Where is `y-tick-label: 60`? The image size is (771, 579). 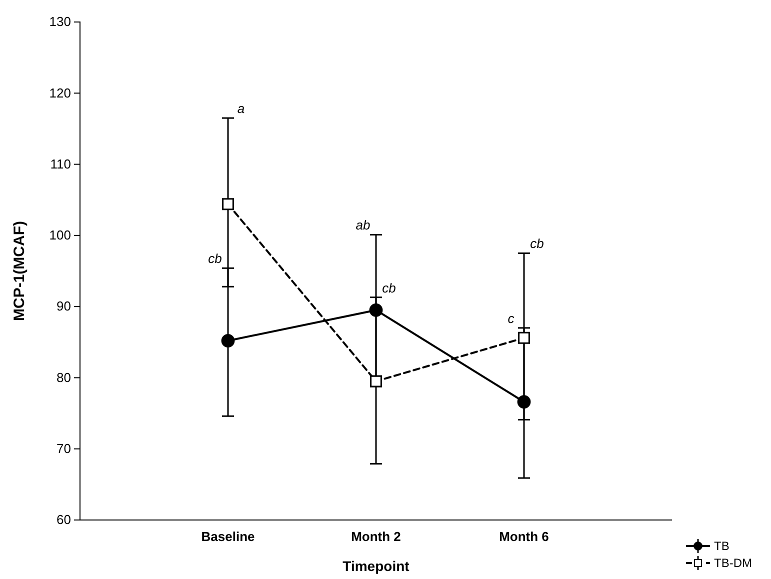
y-tick-label: 60 is located at coordinates (63, 520).